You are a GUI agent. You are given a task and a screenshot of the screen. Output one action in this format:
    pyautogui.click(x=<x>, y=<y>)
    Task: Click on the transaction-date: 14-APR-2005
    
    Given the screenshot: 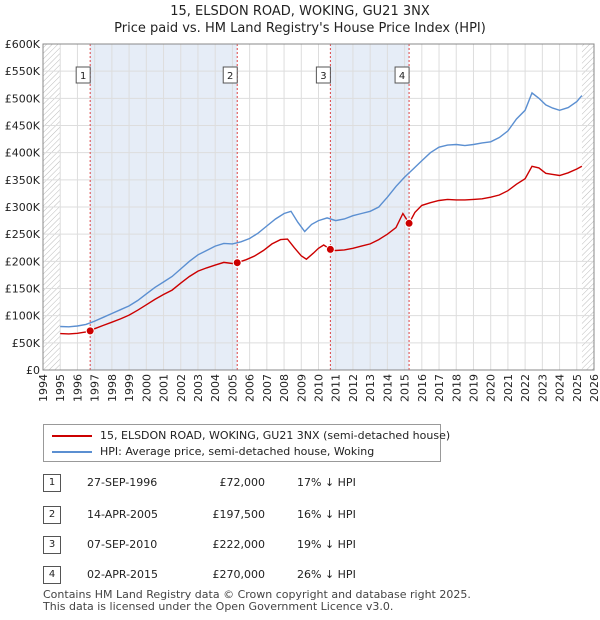 What is the action you would take?
    pyautogui.click(x=123, y=514)
    